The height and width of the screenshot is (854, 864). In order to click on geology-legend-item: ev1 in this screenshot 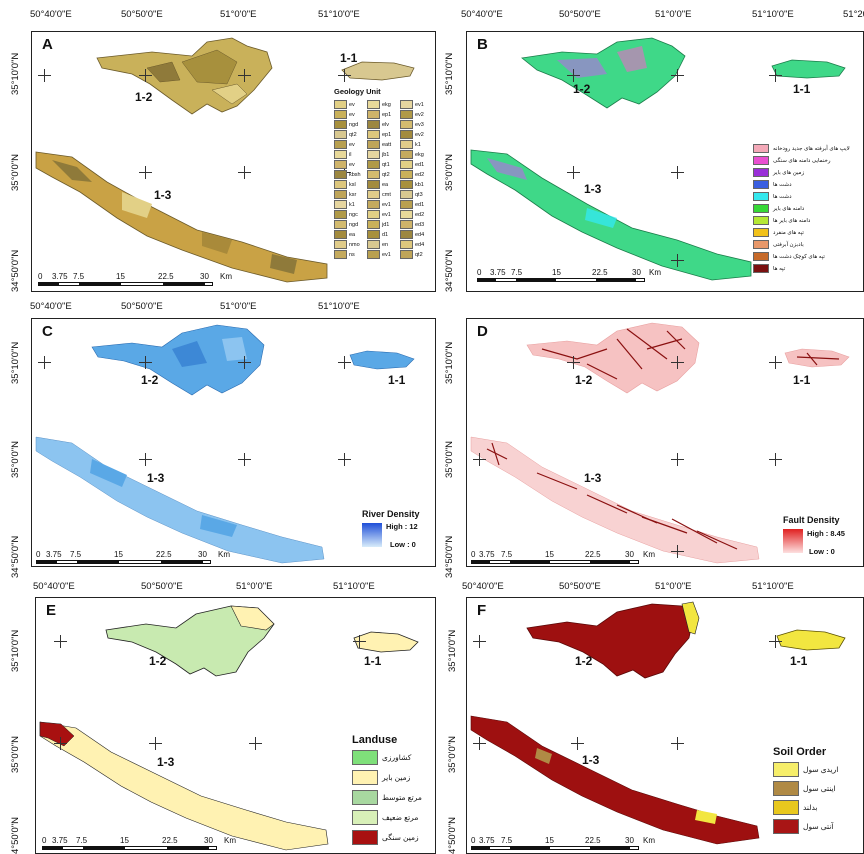, I will do `click(415, 104)`.